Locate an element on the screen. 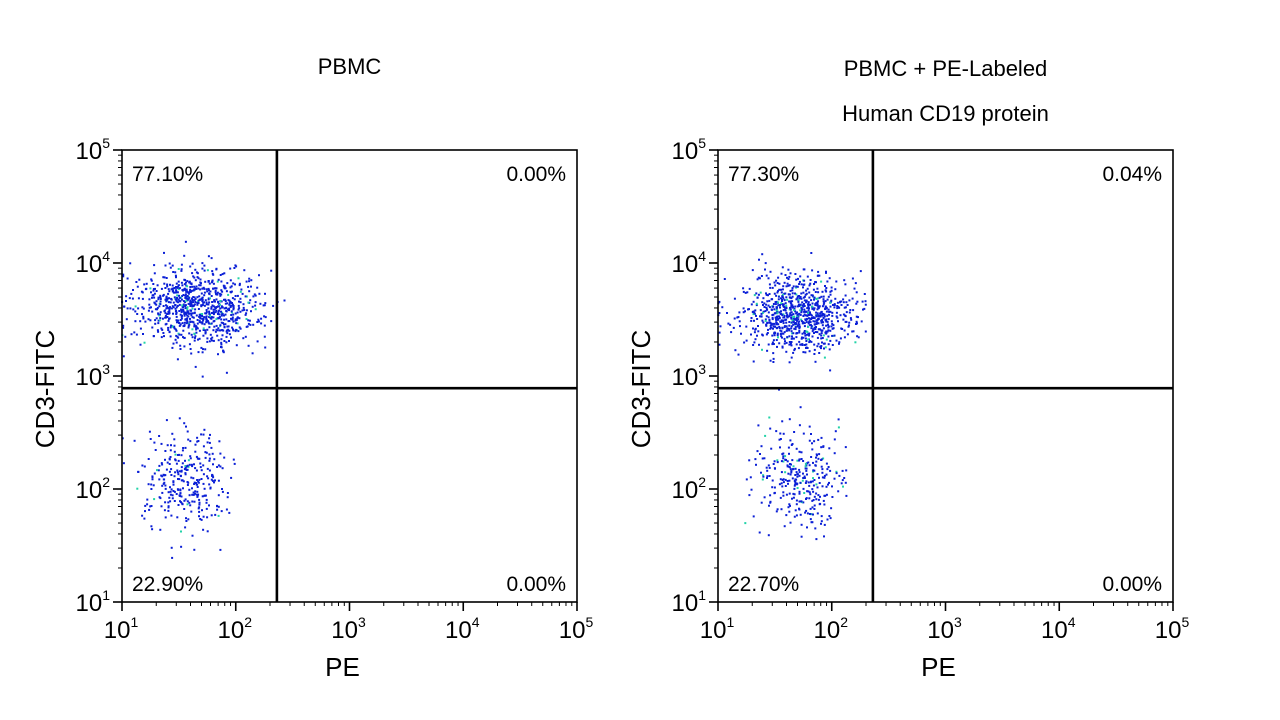 This screenshot has width=1280, height=720. x-axis-label: PE is located at coordinates (342, 667).